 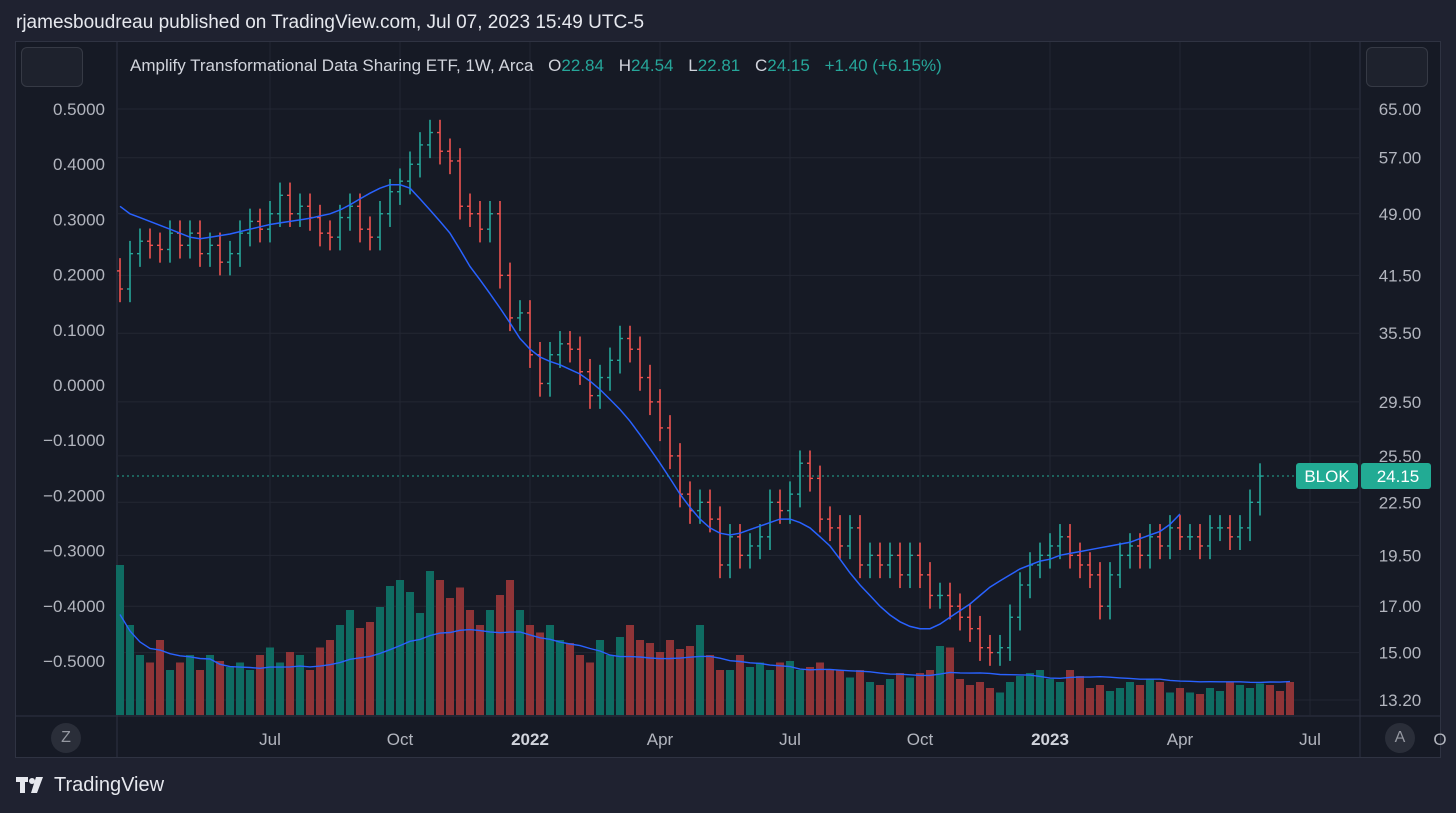 I want to click on legend-open: 22.84, so click(x=582, y=65).